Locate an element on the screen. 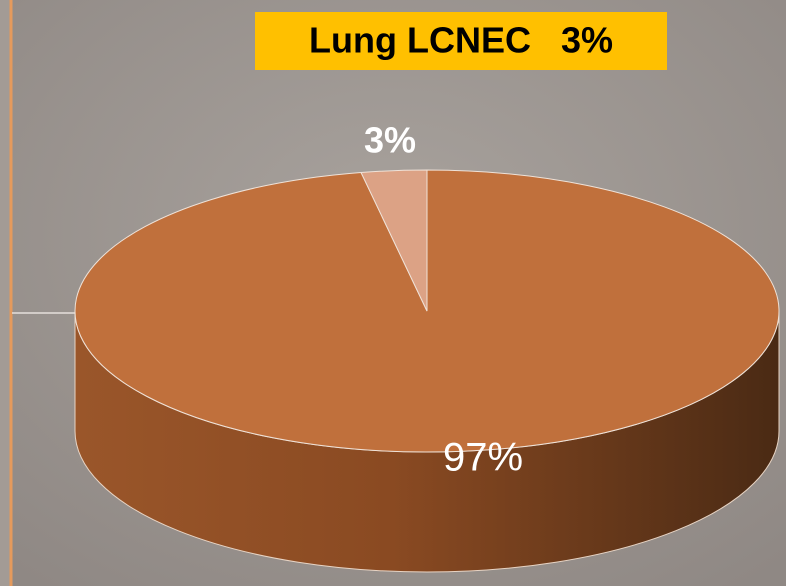 This screenshot has height=586, width=786. data-label: 3% is located at coordinates (390, 140).